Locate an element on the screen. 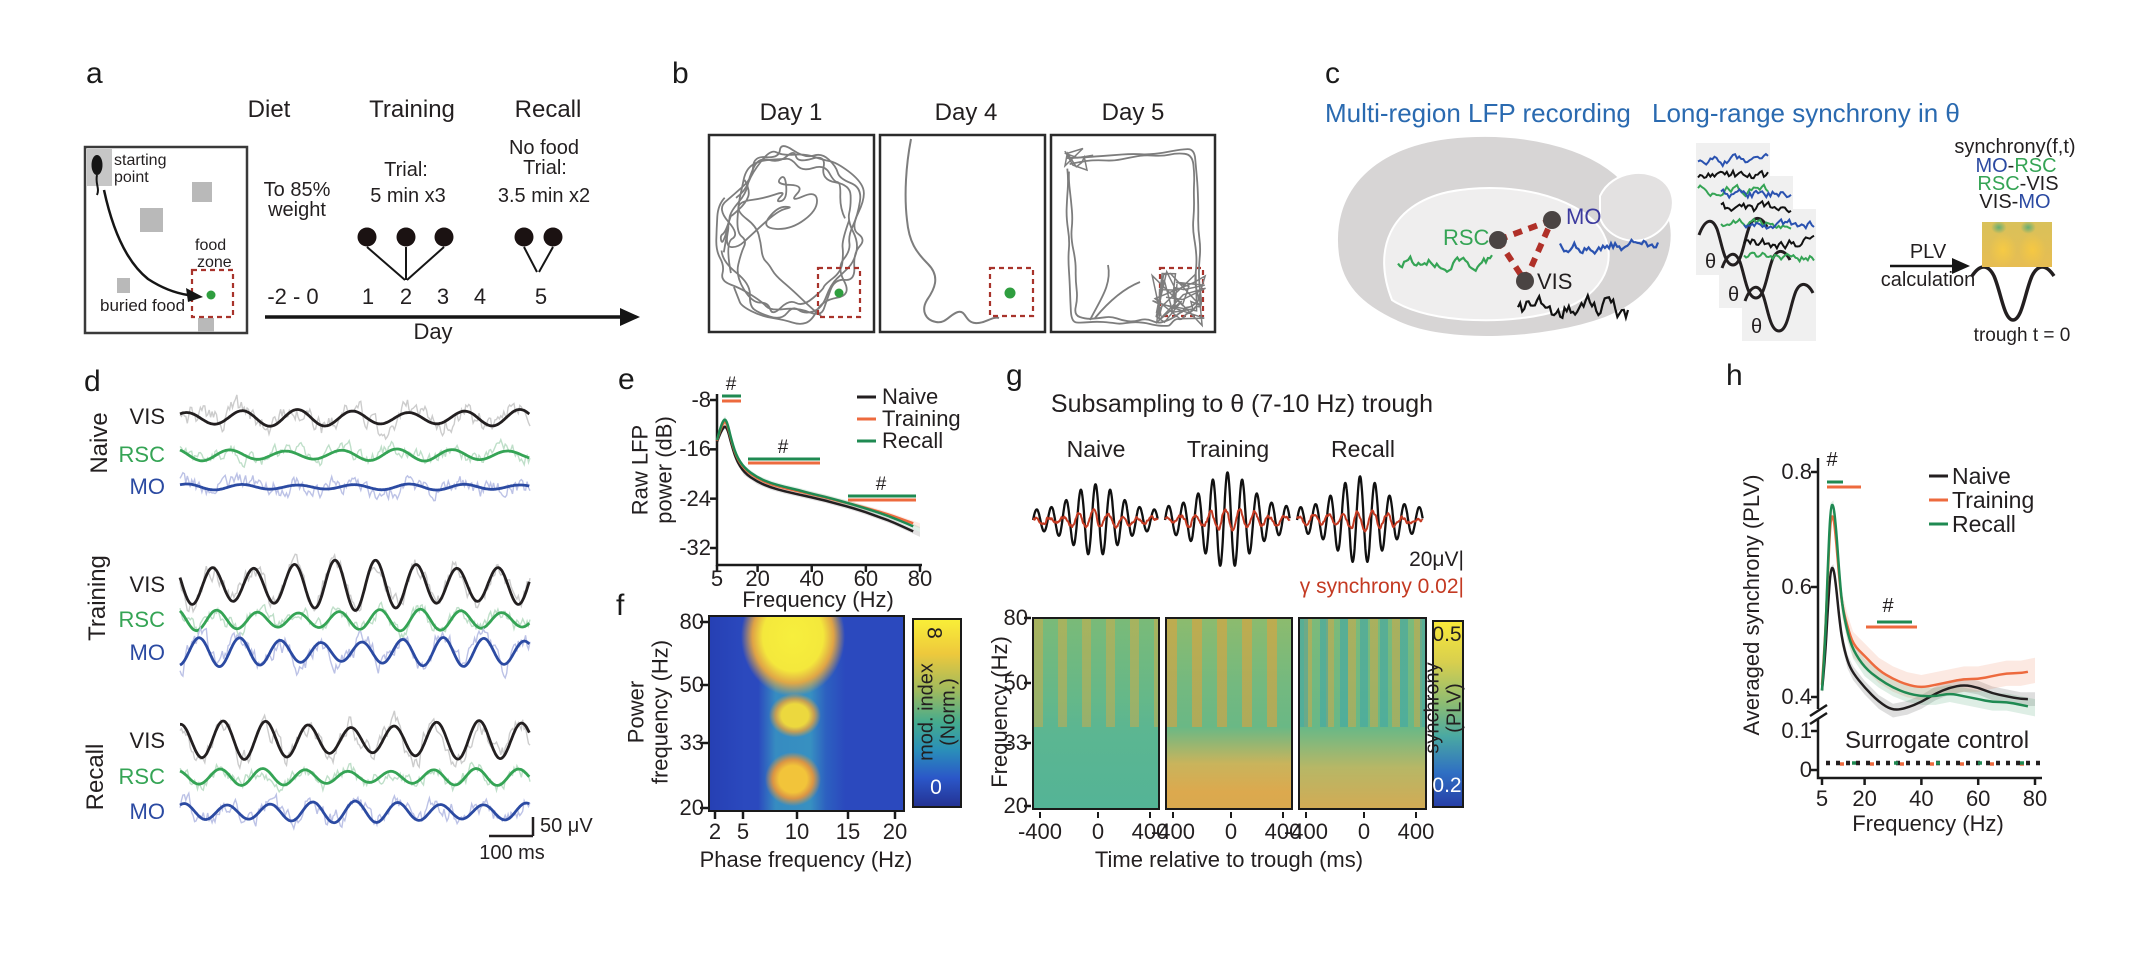  phase-training: Training is located at coordinates (412, 109).